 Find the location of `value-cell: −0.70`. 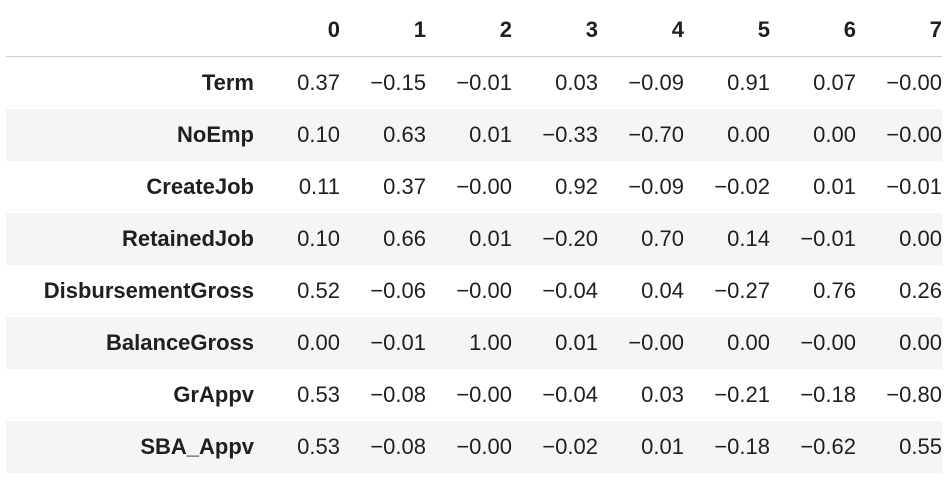

value-cell: −0.70 is located at coordinates (656, 134).